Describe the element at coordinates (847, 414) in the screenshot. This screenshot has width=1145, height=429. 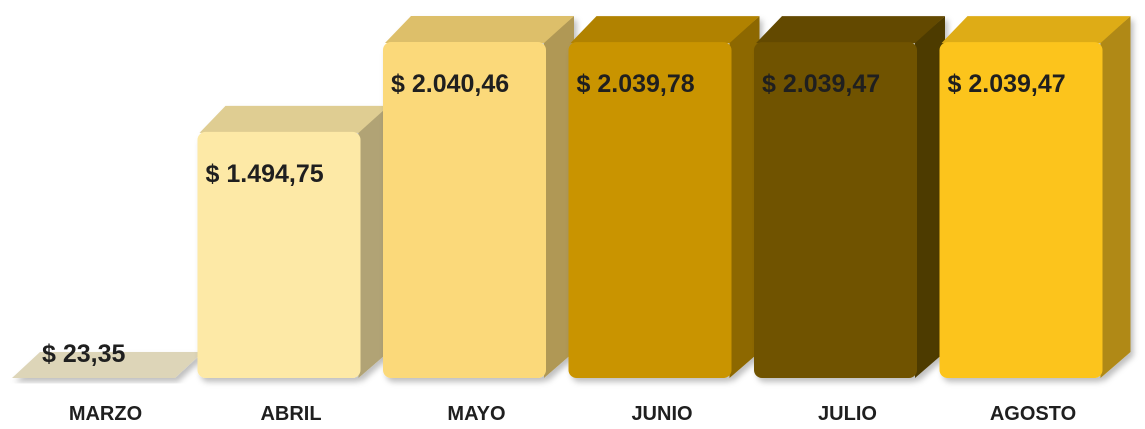
I see `category-label-julio: JULIO` at that location.